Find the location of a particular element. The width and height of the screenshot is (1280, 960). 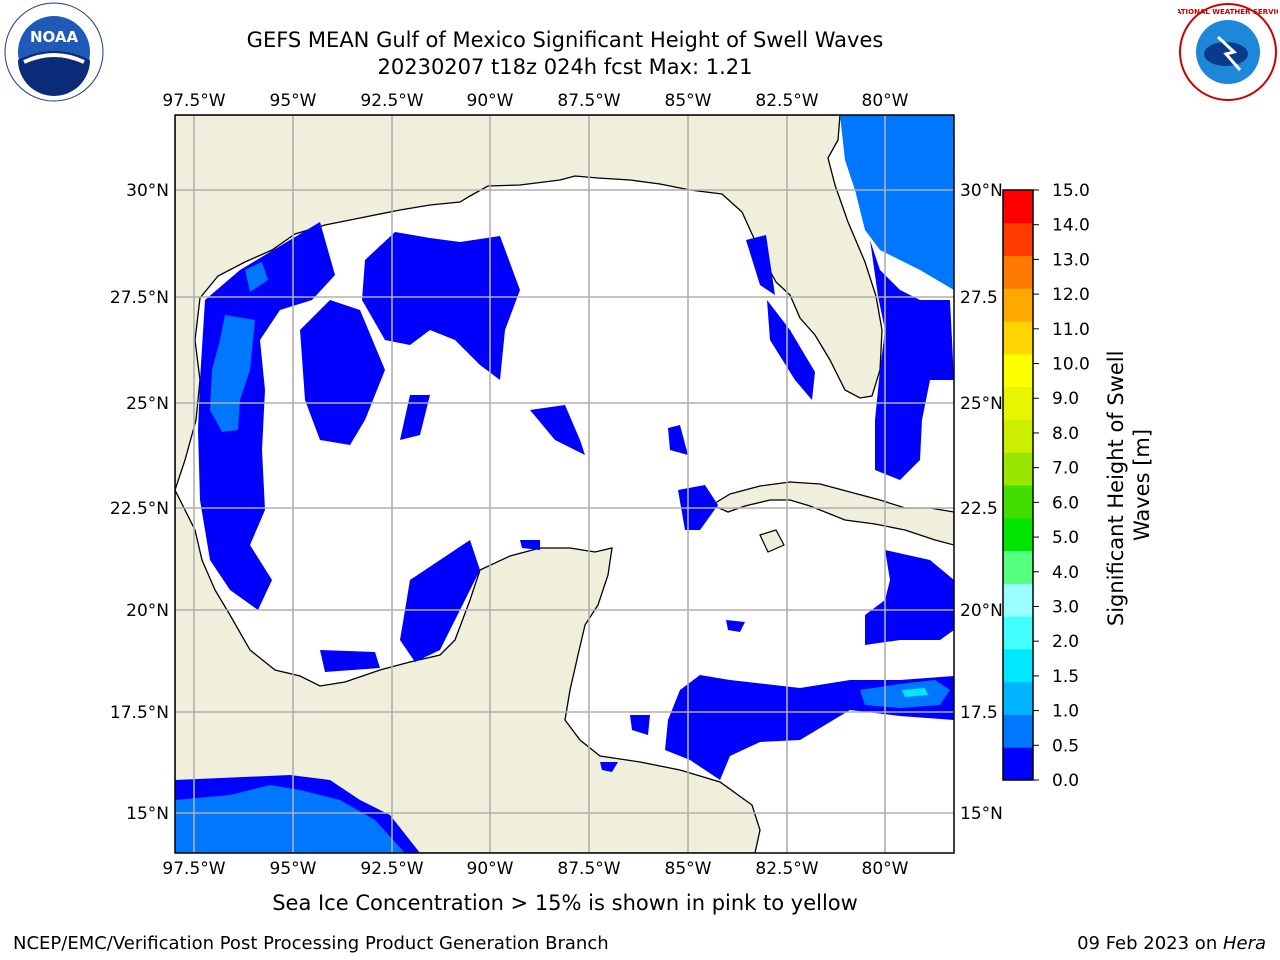

colorbar-tick-label: 1.0 is located at coordinates (1065, 712).